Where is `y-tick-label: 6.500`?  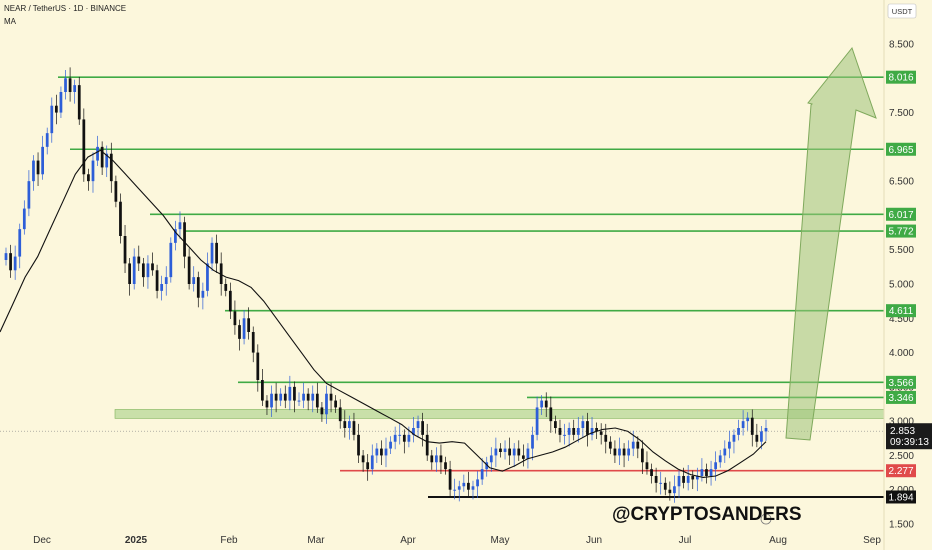
y-tick-label: 6.500 is located at coordinates (901, 182).